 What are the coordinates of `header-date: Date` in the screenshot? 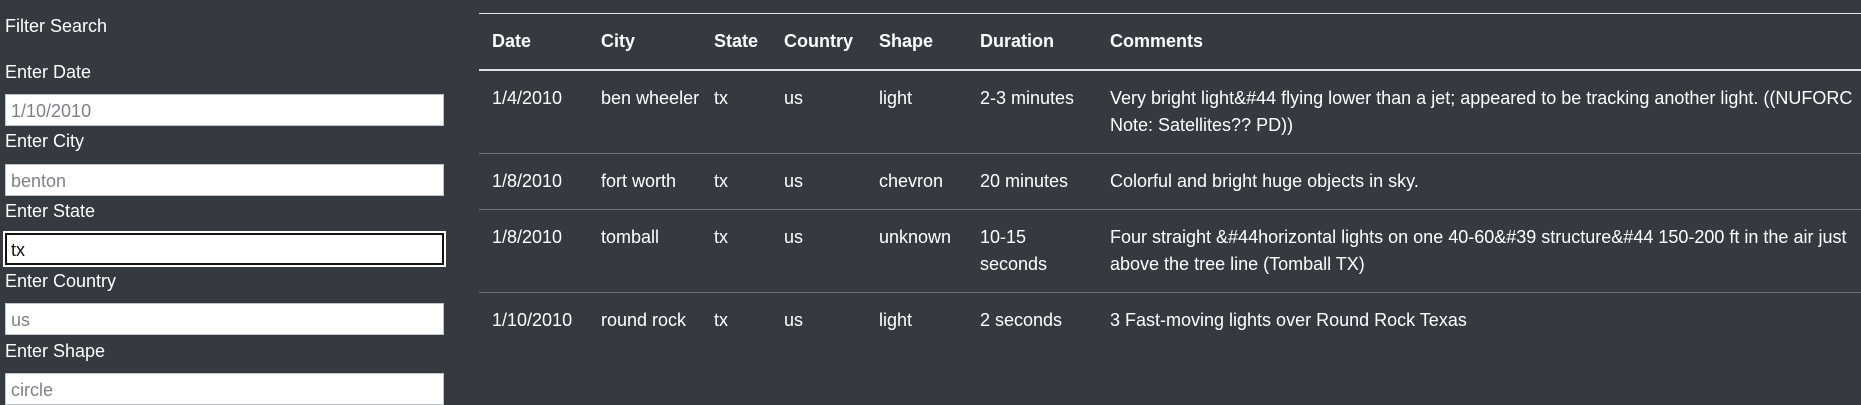 It's located at (512, 41).